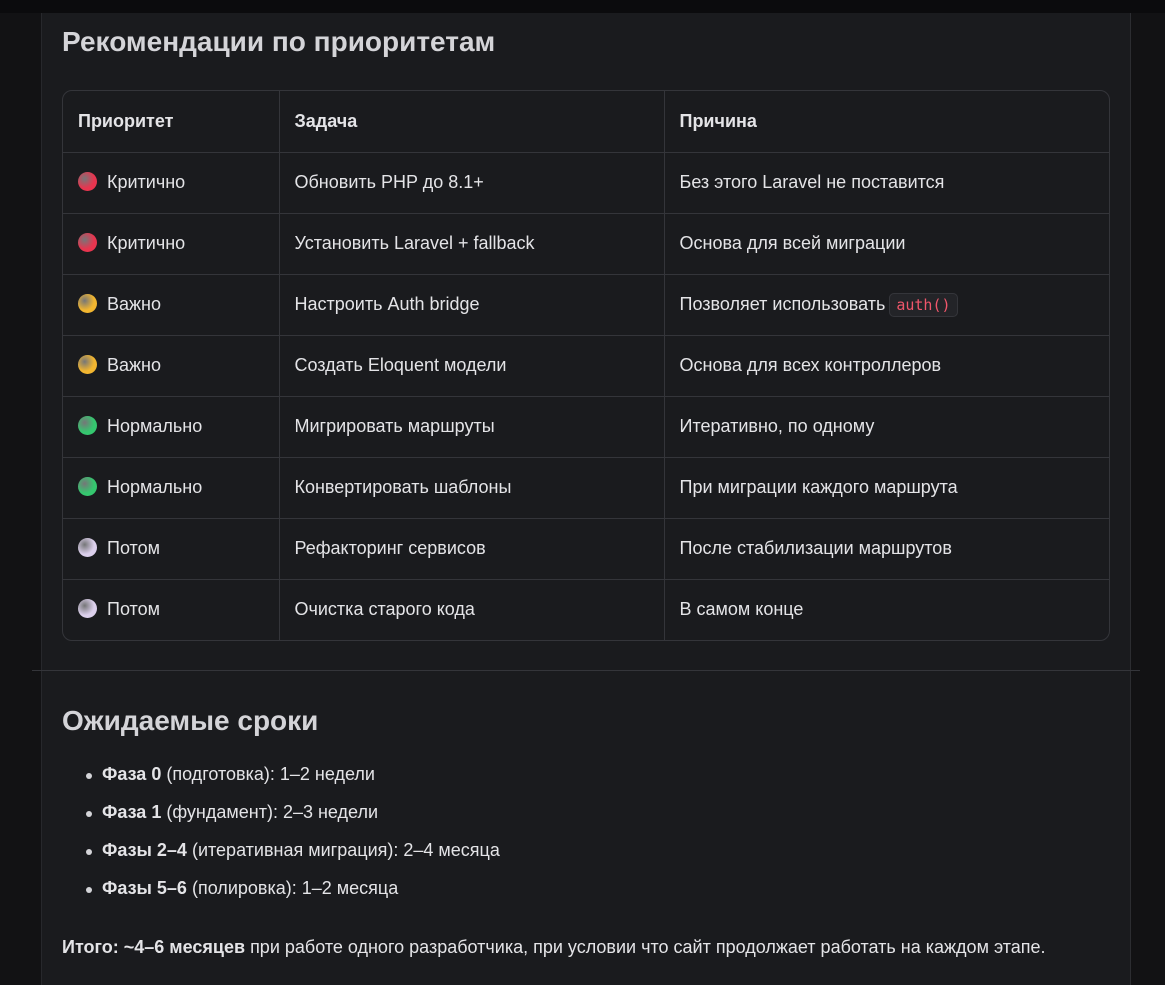 The height and width of the screenshot is (985, 1165). I want to click on reason-cell: Позволяет использовать auth(), so click(886, 305).